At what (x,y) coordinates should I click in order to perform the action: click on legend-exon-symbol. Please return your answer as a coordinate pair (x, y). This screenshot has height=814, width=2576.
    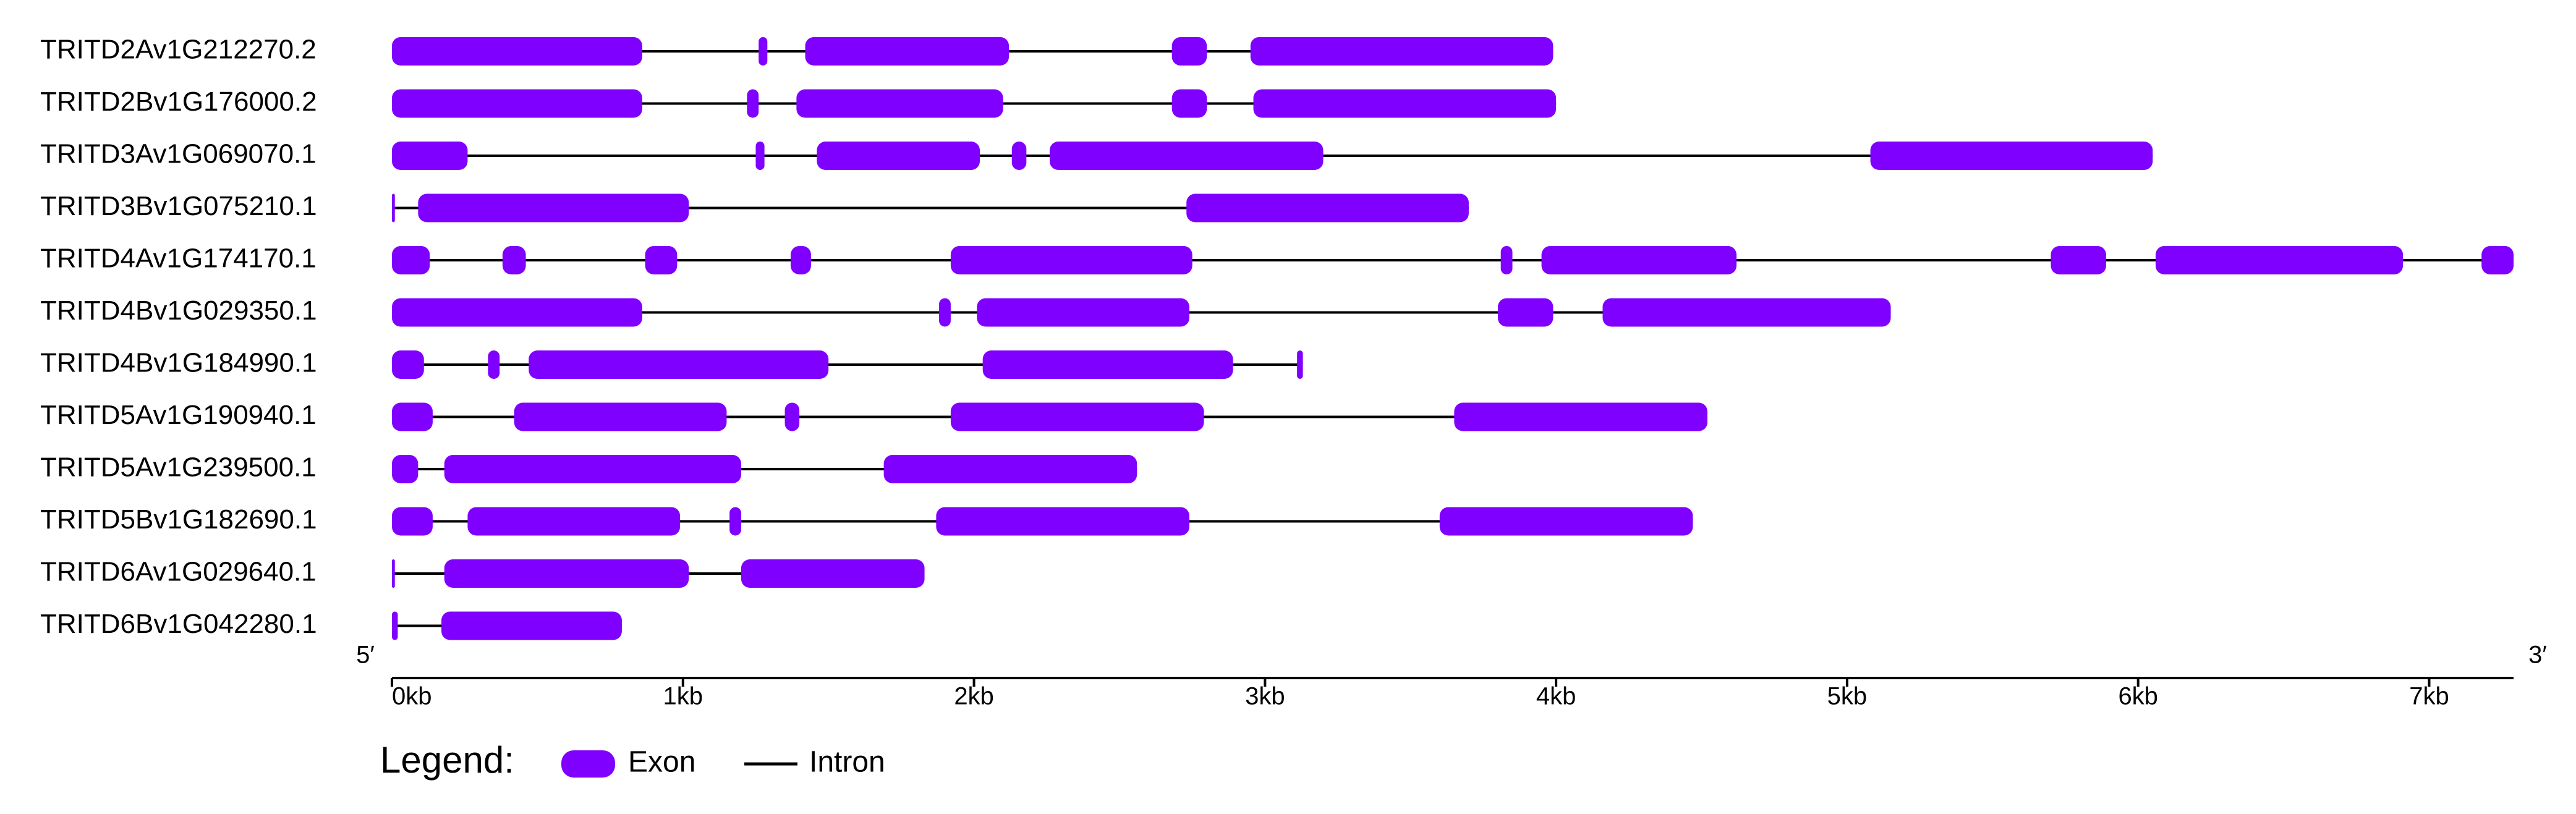
    Looking at the image, I should click on (588, 764).